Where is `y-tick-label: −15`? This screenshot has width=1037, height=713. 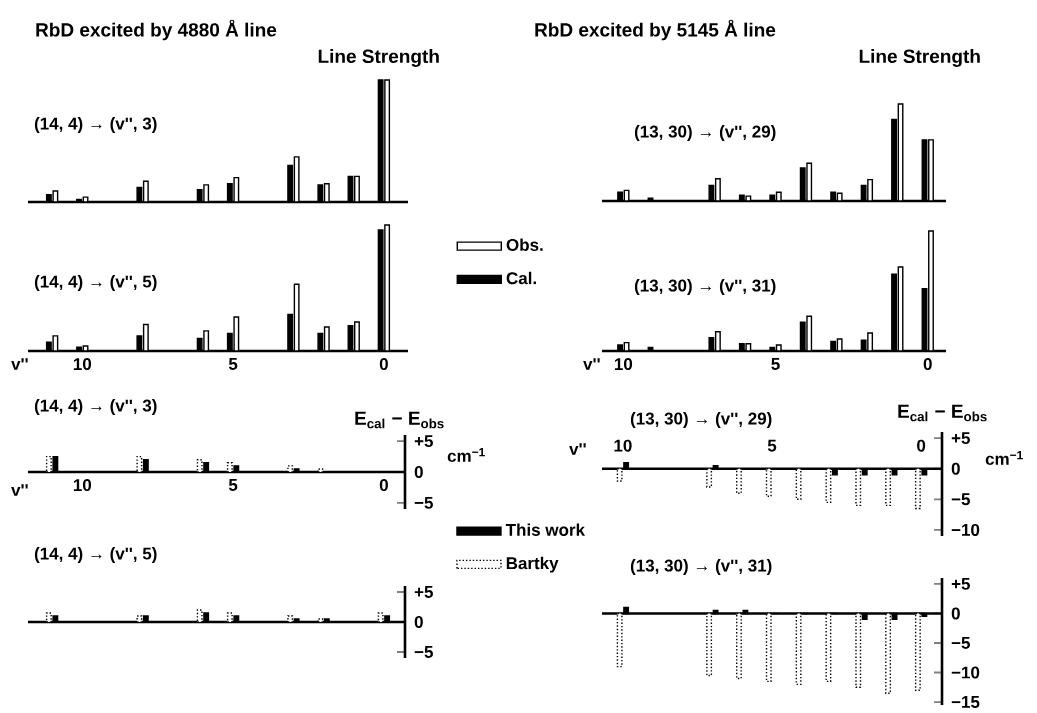 y-tick-label: −15 is located at coordinates (965, 702).